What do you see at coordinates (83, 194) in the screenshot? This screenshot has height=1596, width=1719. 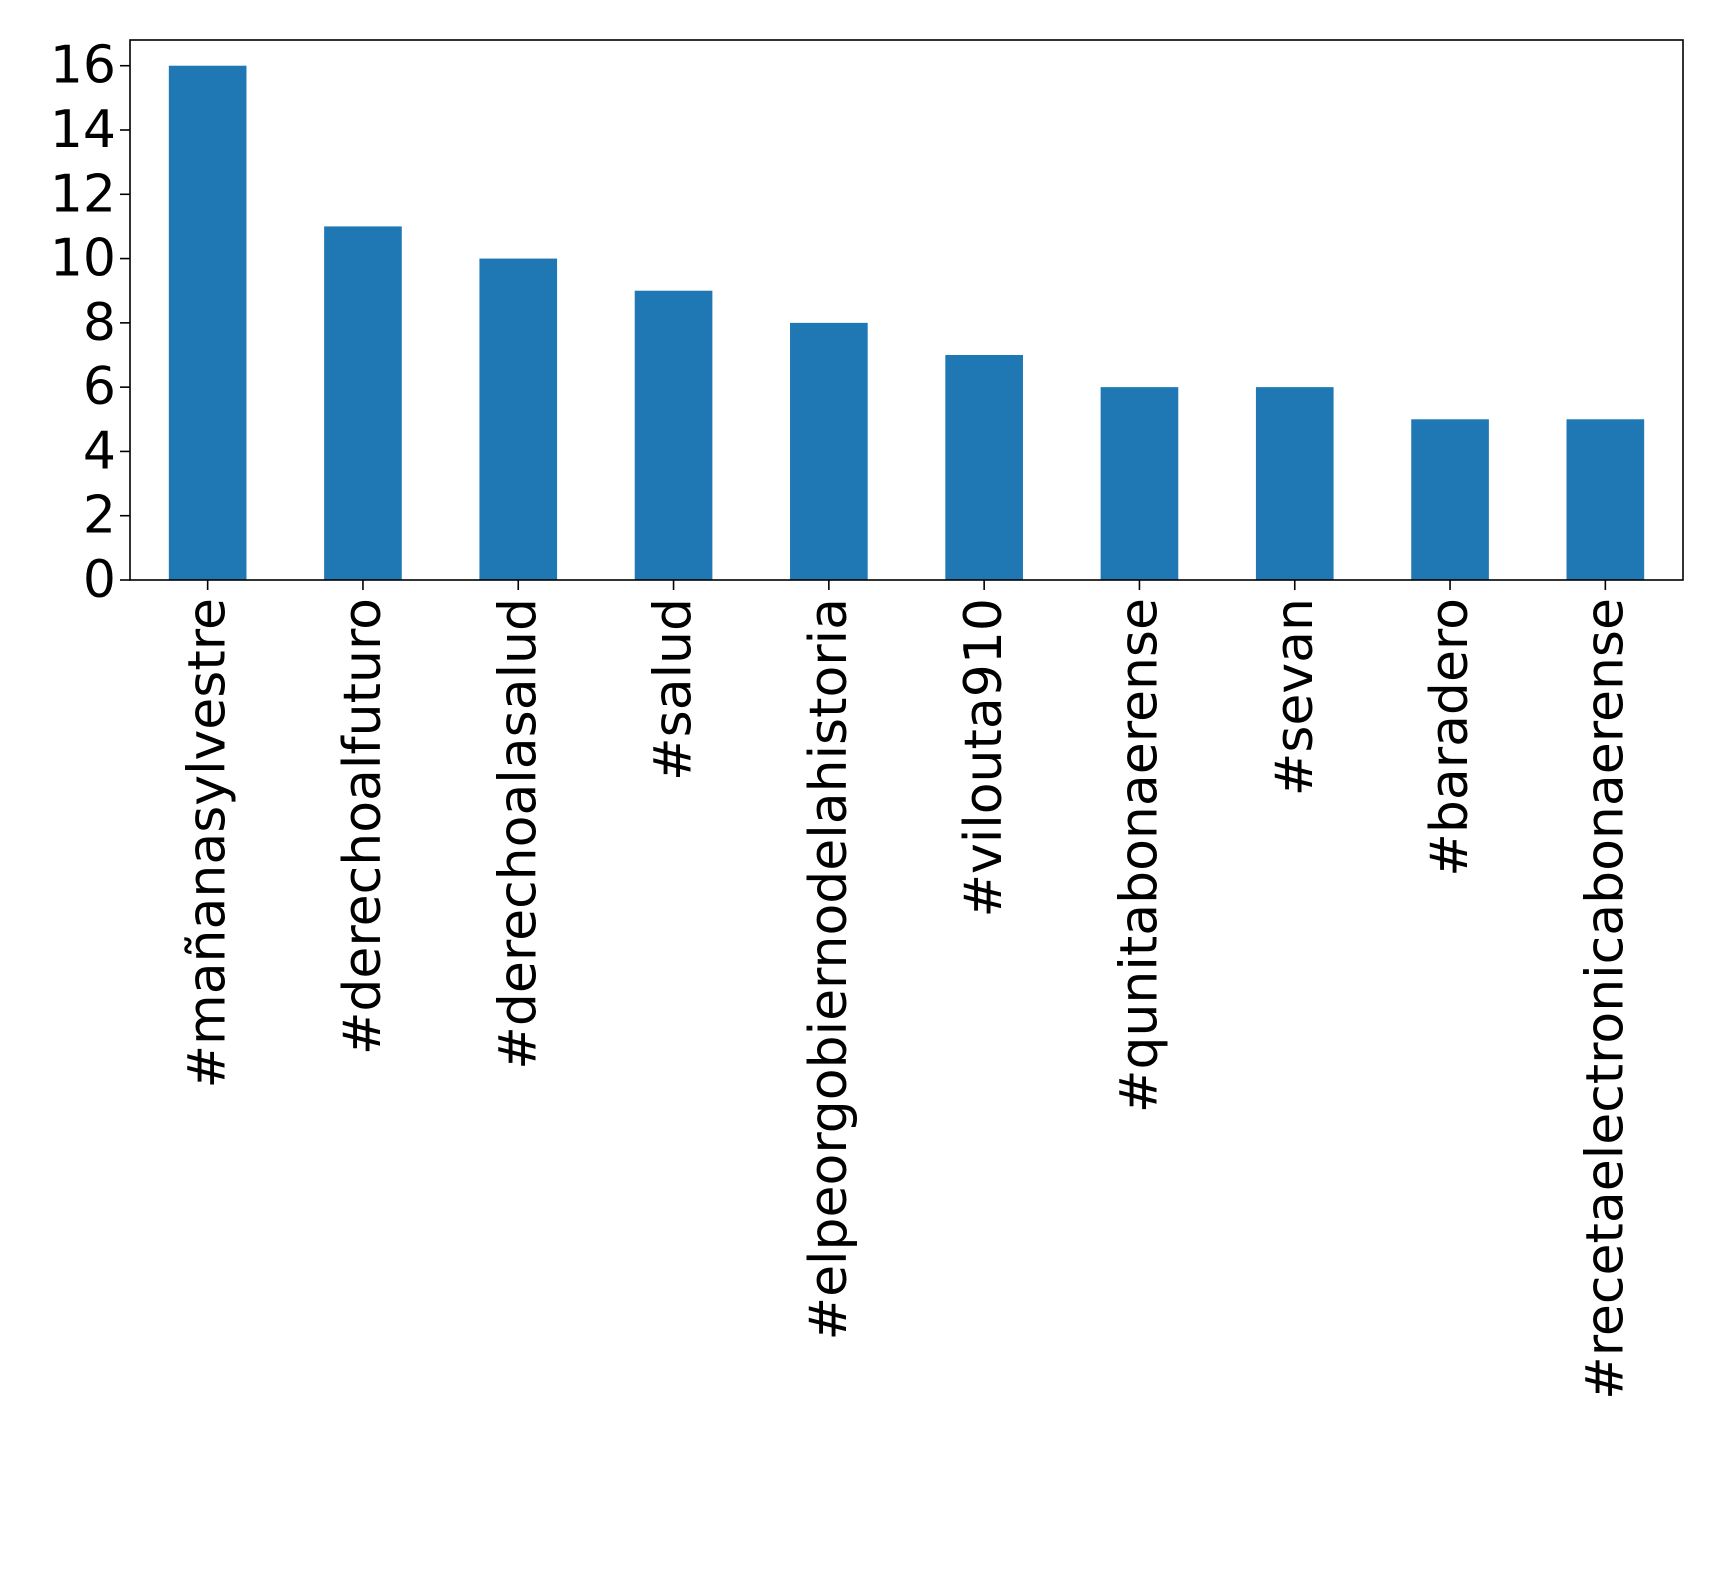 I see `y-tick-label-6: 12` at bounding box center [83, 194].